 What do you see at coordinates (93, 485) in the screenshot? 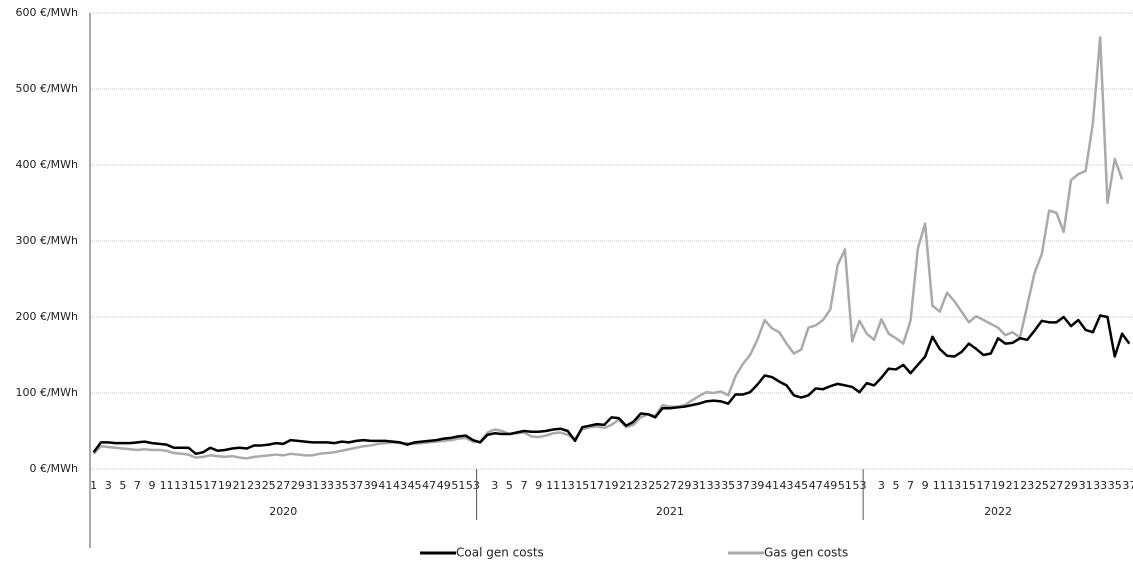
I see `x-tick-label: 1` at bounding box center [93, 485].